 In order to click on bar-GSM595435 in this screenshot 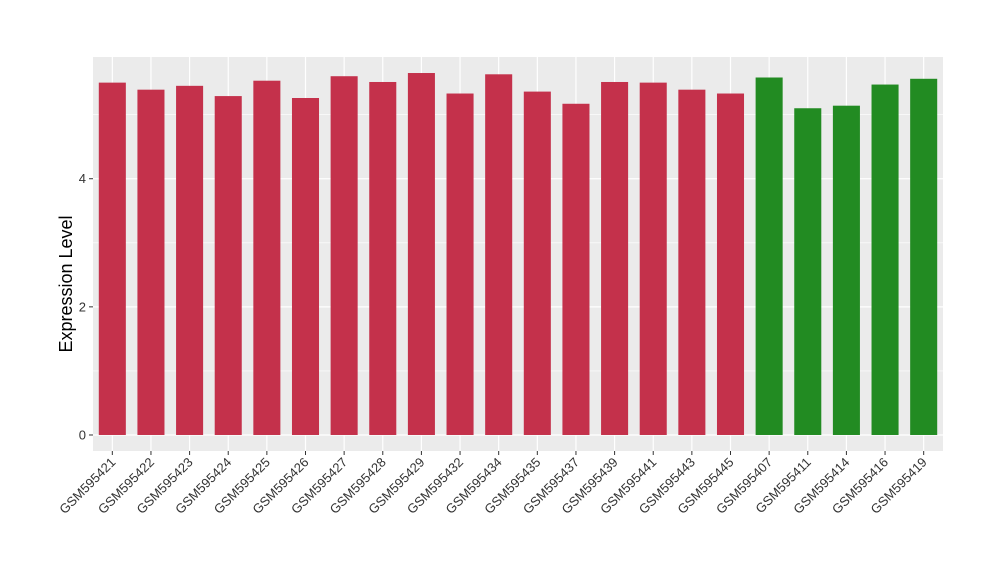, I will do `click(537, 263)`.